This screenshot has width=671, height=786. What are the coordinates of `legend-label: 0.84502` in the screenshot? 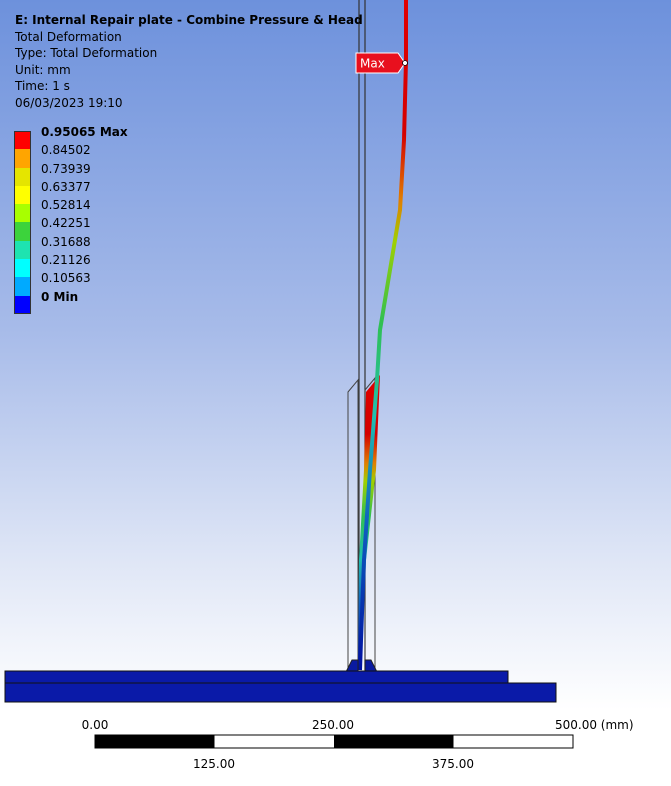 It's located at (66, 150).